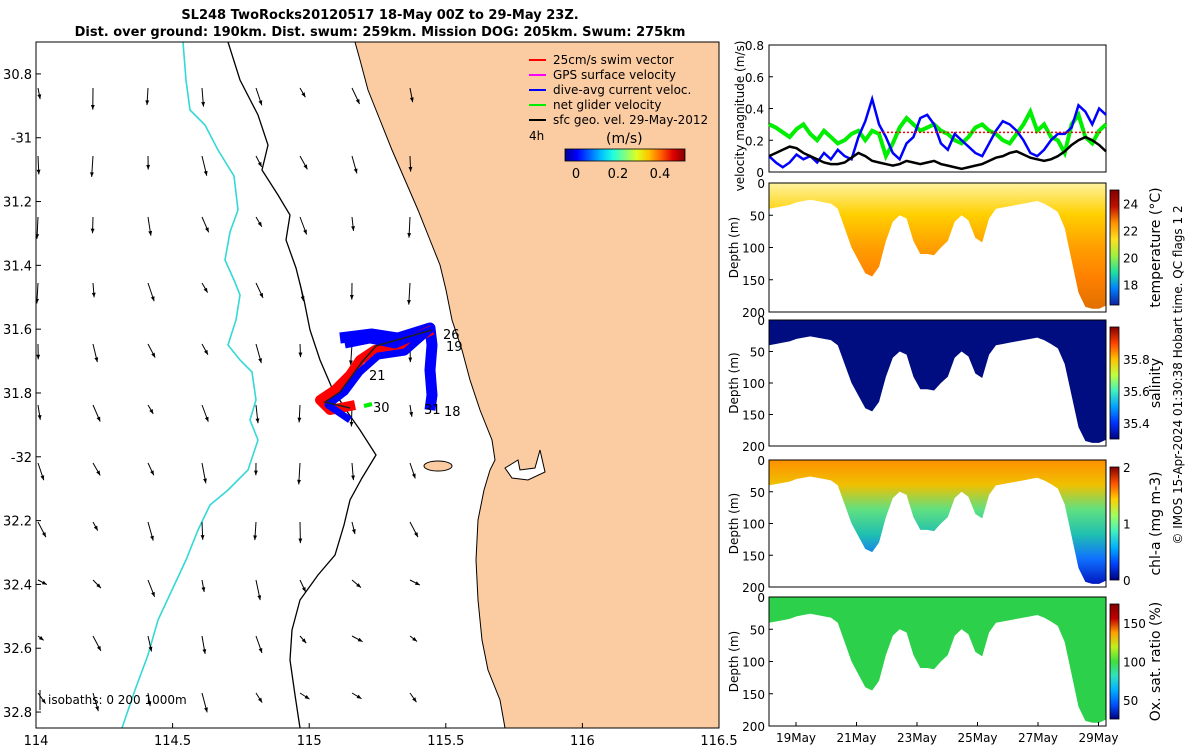 This screenshot has height=750, width=1200. I want to click on map-x-tick-label: 115, so click(309, 741).